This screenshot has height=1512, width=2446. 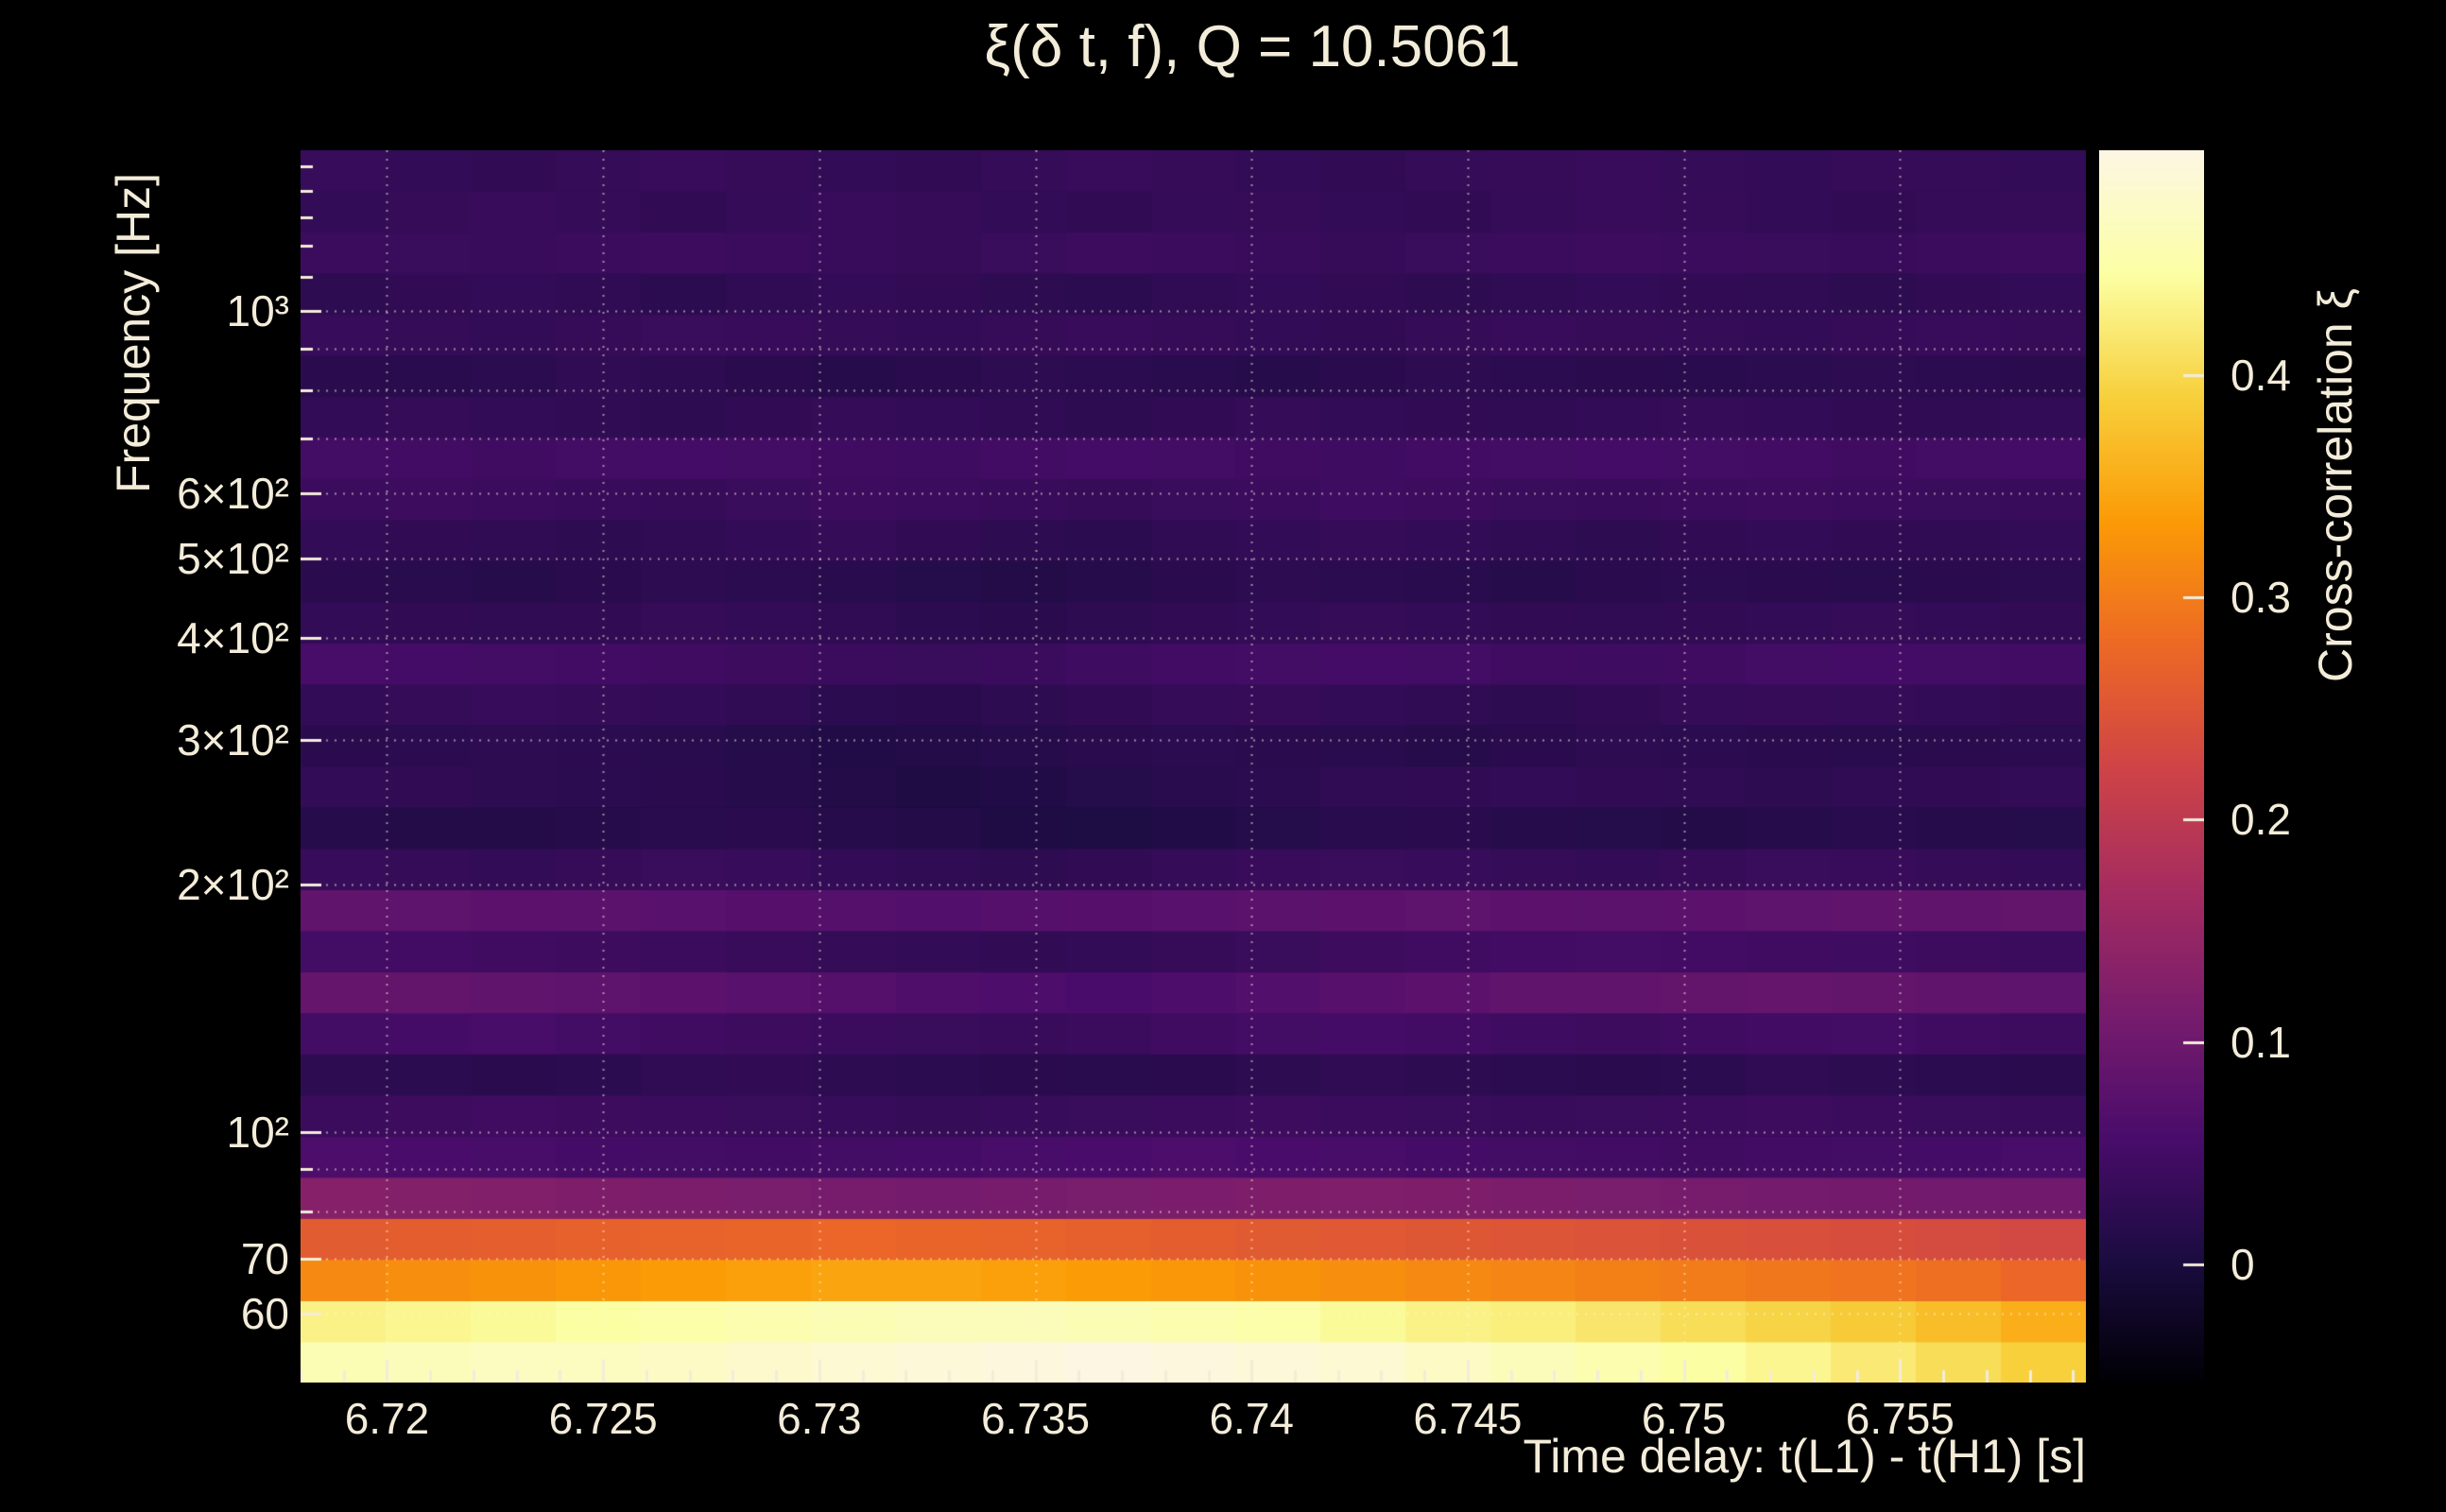 I want to click on colorbar-title: Cross-correlation ξ, so click(x=2335, y=485).